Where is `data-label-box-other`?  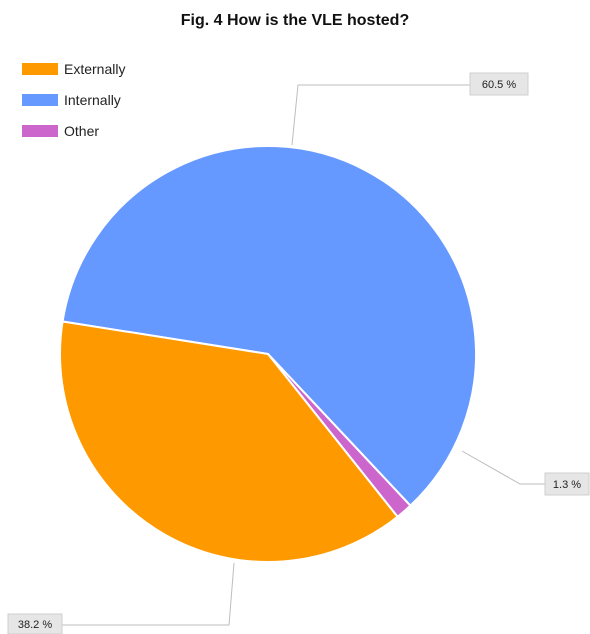
data-label-box-other is located at coordinates (567, 484).